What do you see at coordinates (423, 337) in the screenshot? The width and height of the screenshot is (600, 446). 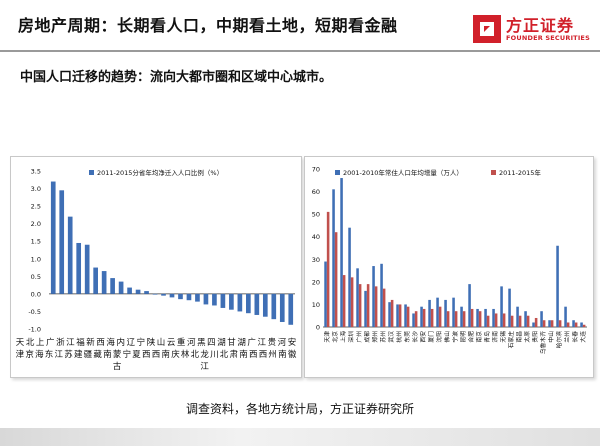 I see `x-tick-label: 西安` at bounding box center [423, 337].